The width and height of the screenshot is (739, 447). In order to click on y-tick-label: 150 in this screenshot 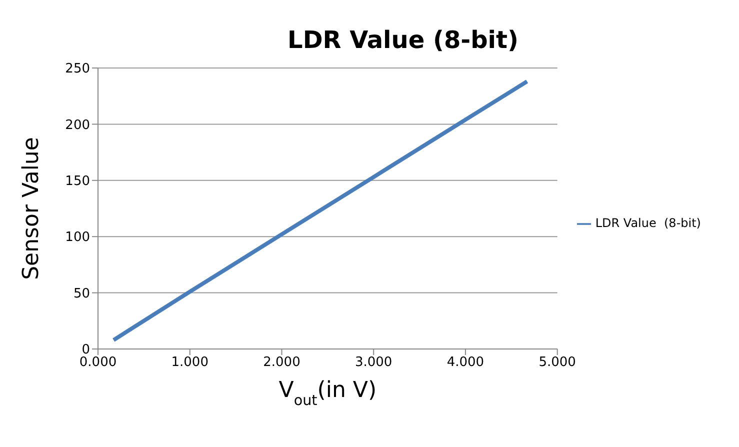, I will do `click(77, 182)`.